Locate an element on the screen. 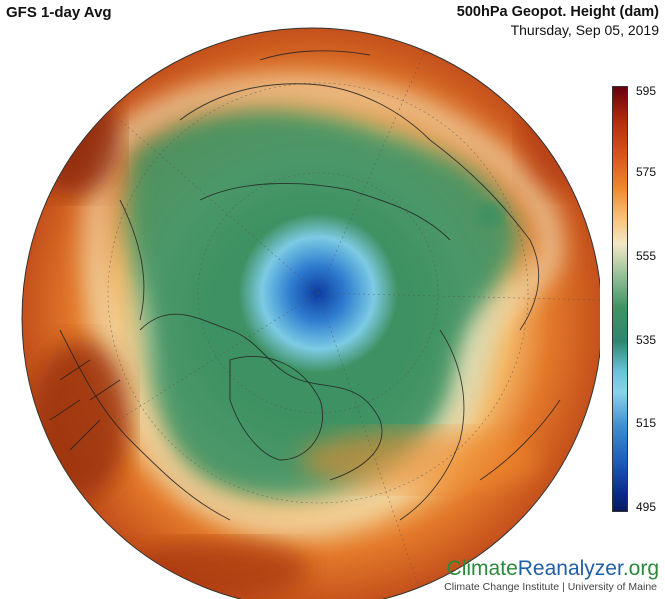  colorbar-tick: 595 is located at coordinates (646, 91).